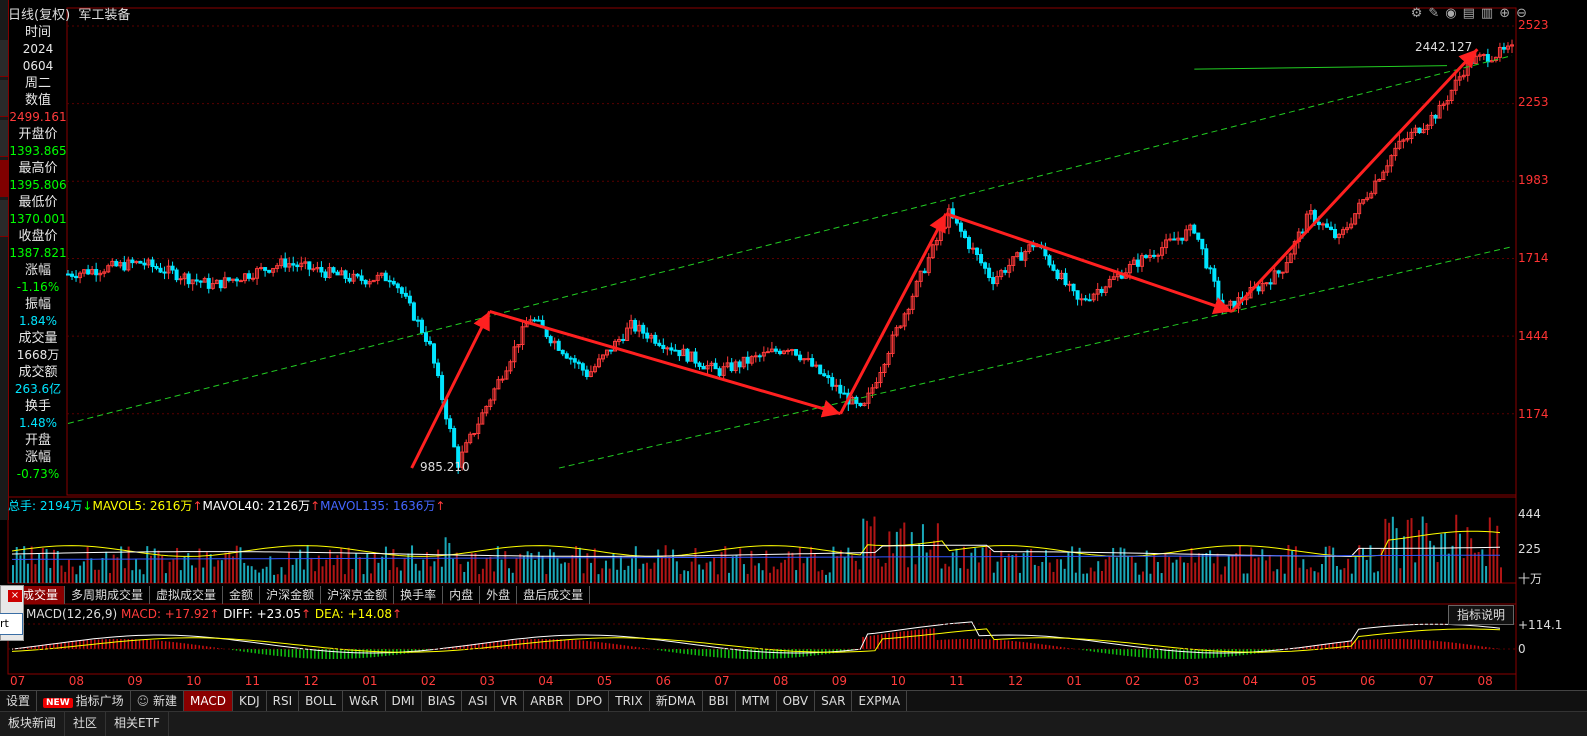 The height and width of the screenshot is (736, 1587). What do you see at coordinates (1417, 14) in the screenshot?
I see `gear-icon: ⚙` at bounding box center [1417, 14].